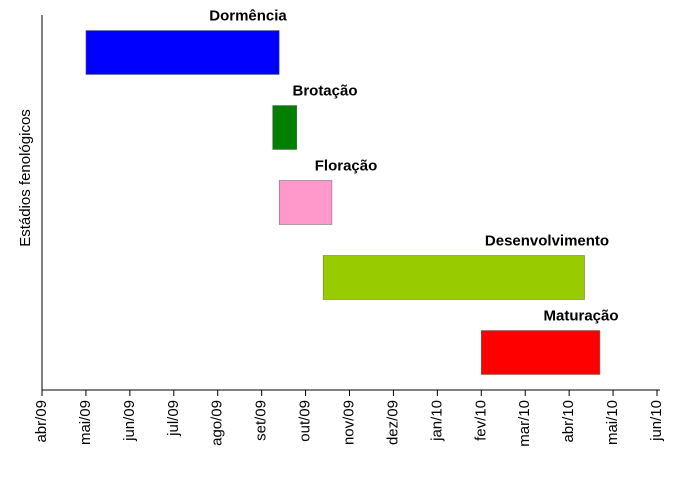  Describe the element at coordinates (436, 421) in the screenshot. I see `x-tick-label: jan/10` at that location.